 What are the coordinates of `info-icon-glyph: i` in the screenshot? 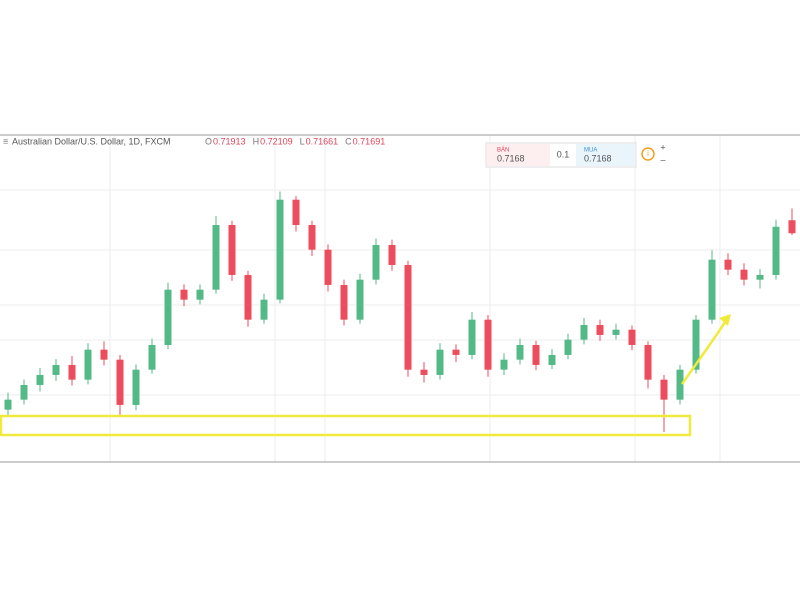 It's located at (648, 153).